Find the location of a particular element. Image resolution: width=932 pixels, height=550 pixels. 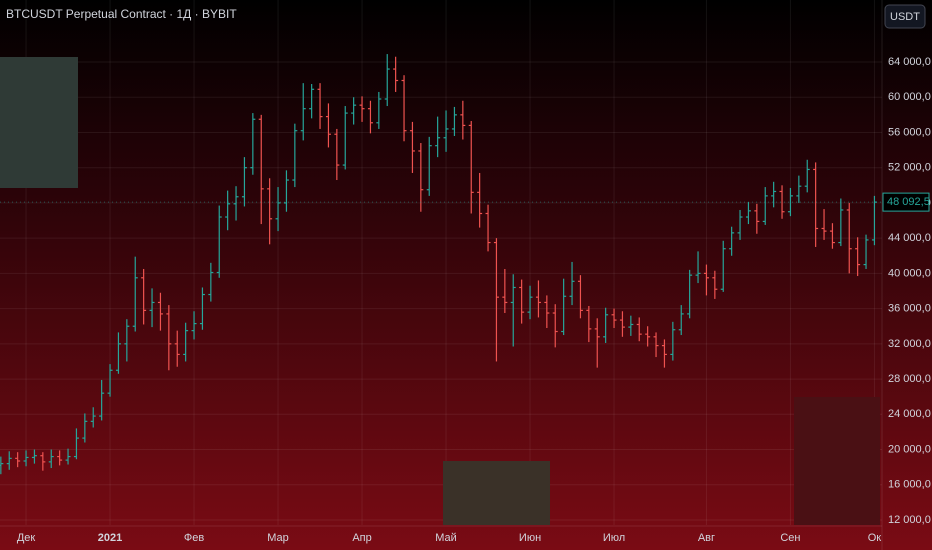

last-price-box is located at coordinates (906, 202).